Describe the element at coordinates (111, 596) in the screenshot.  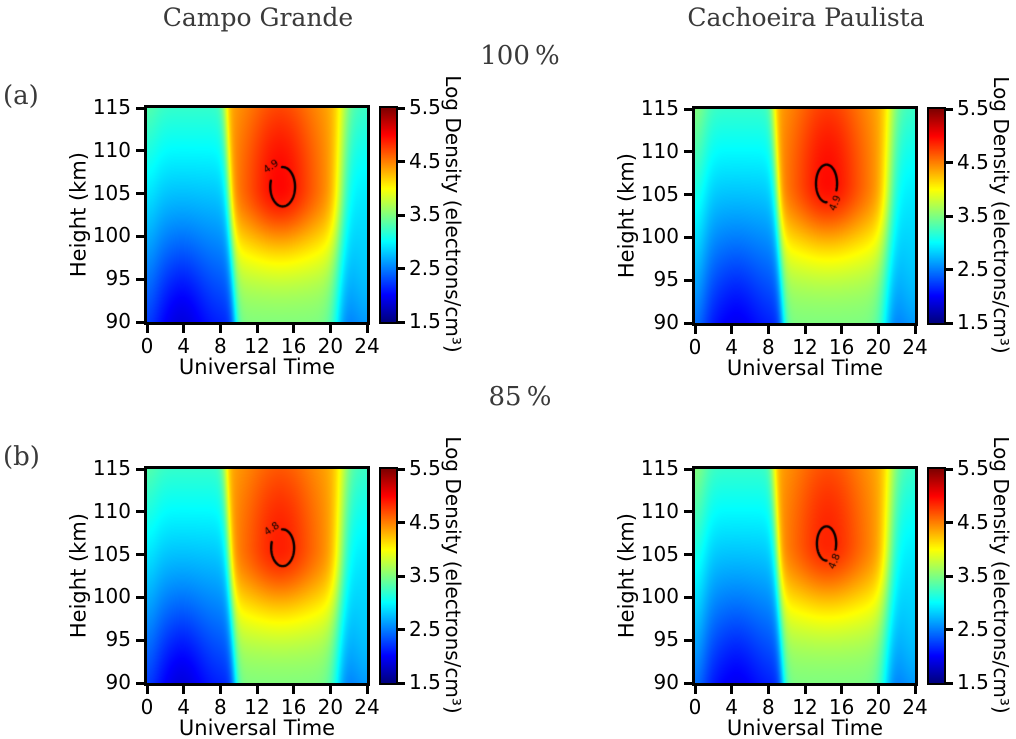
I see `y-tick-label: 100` at that location.